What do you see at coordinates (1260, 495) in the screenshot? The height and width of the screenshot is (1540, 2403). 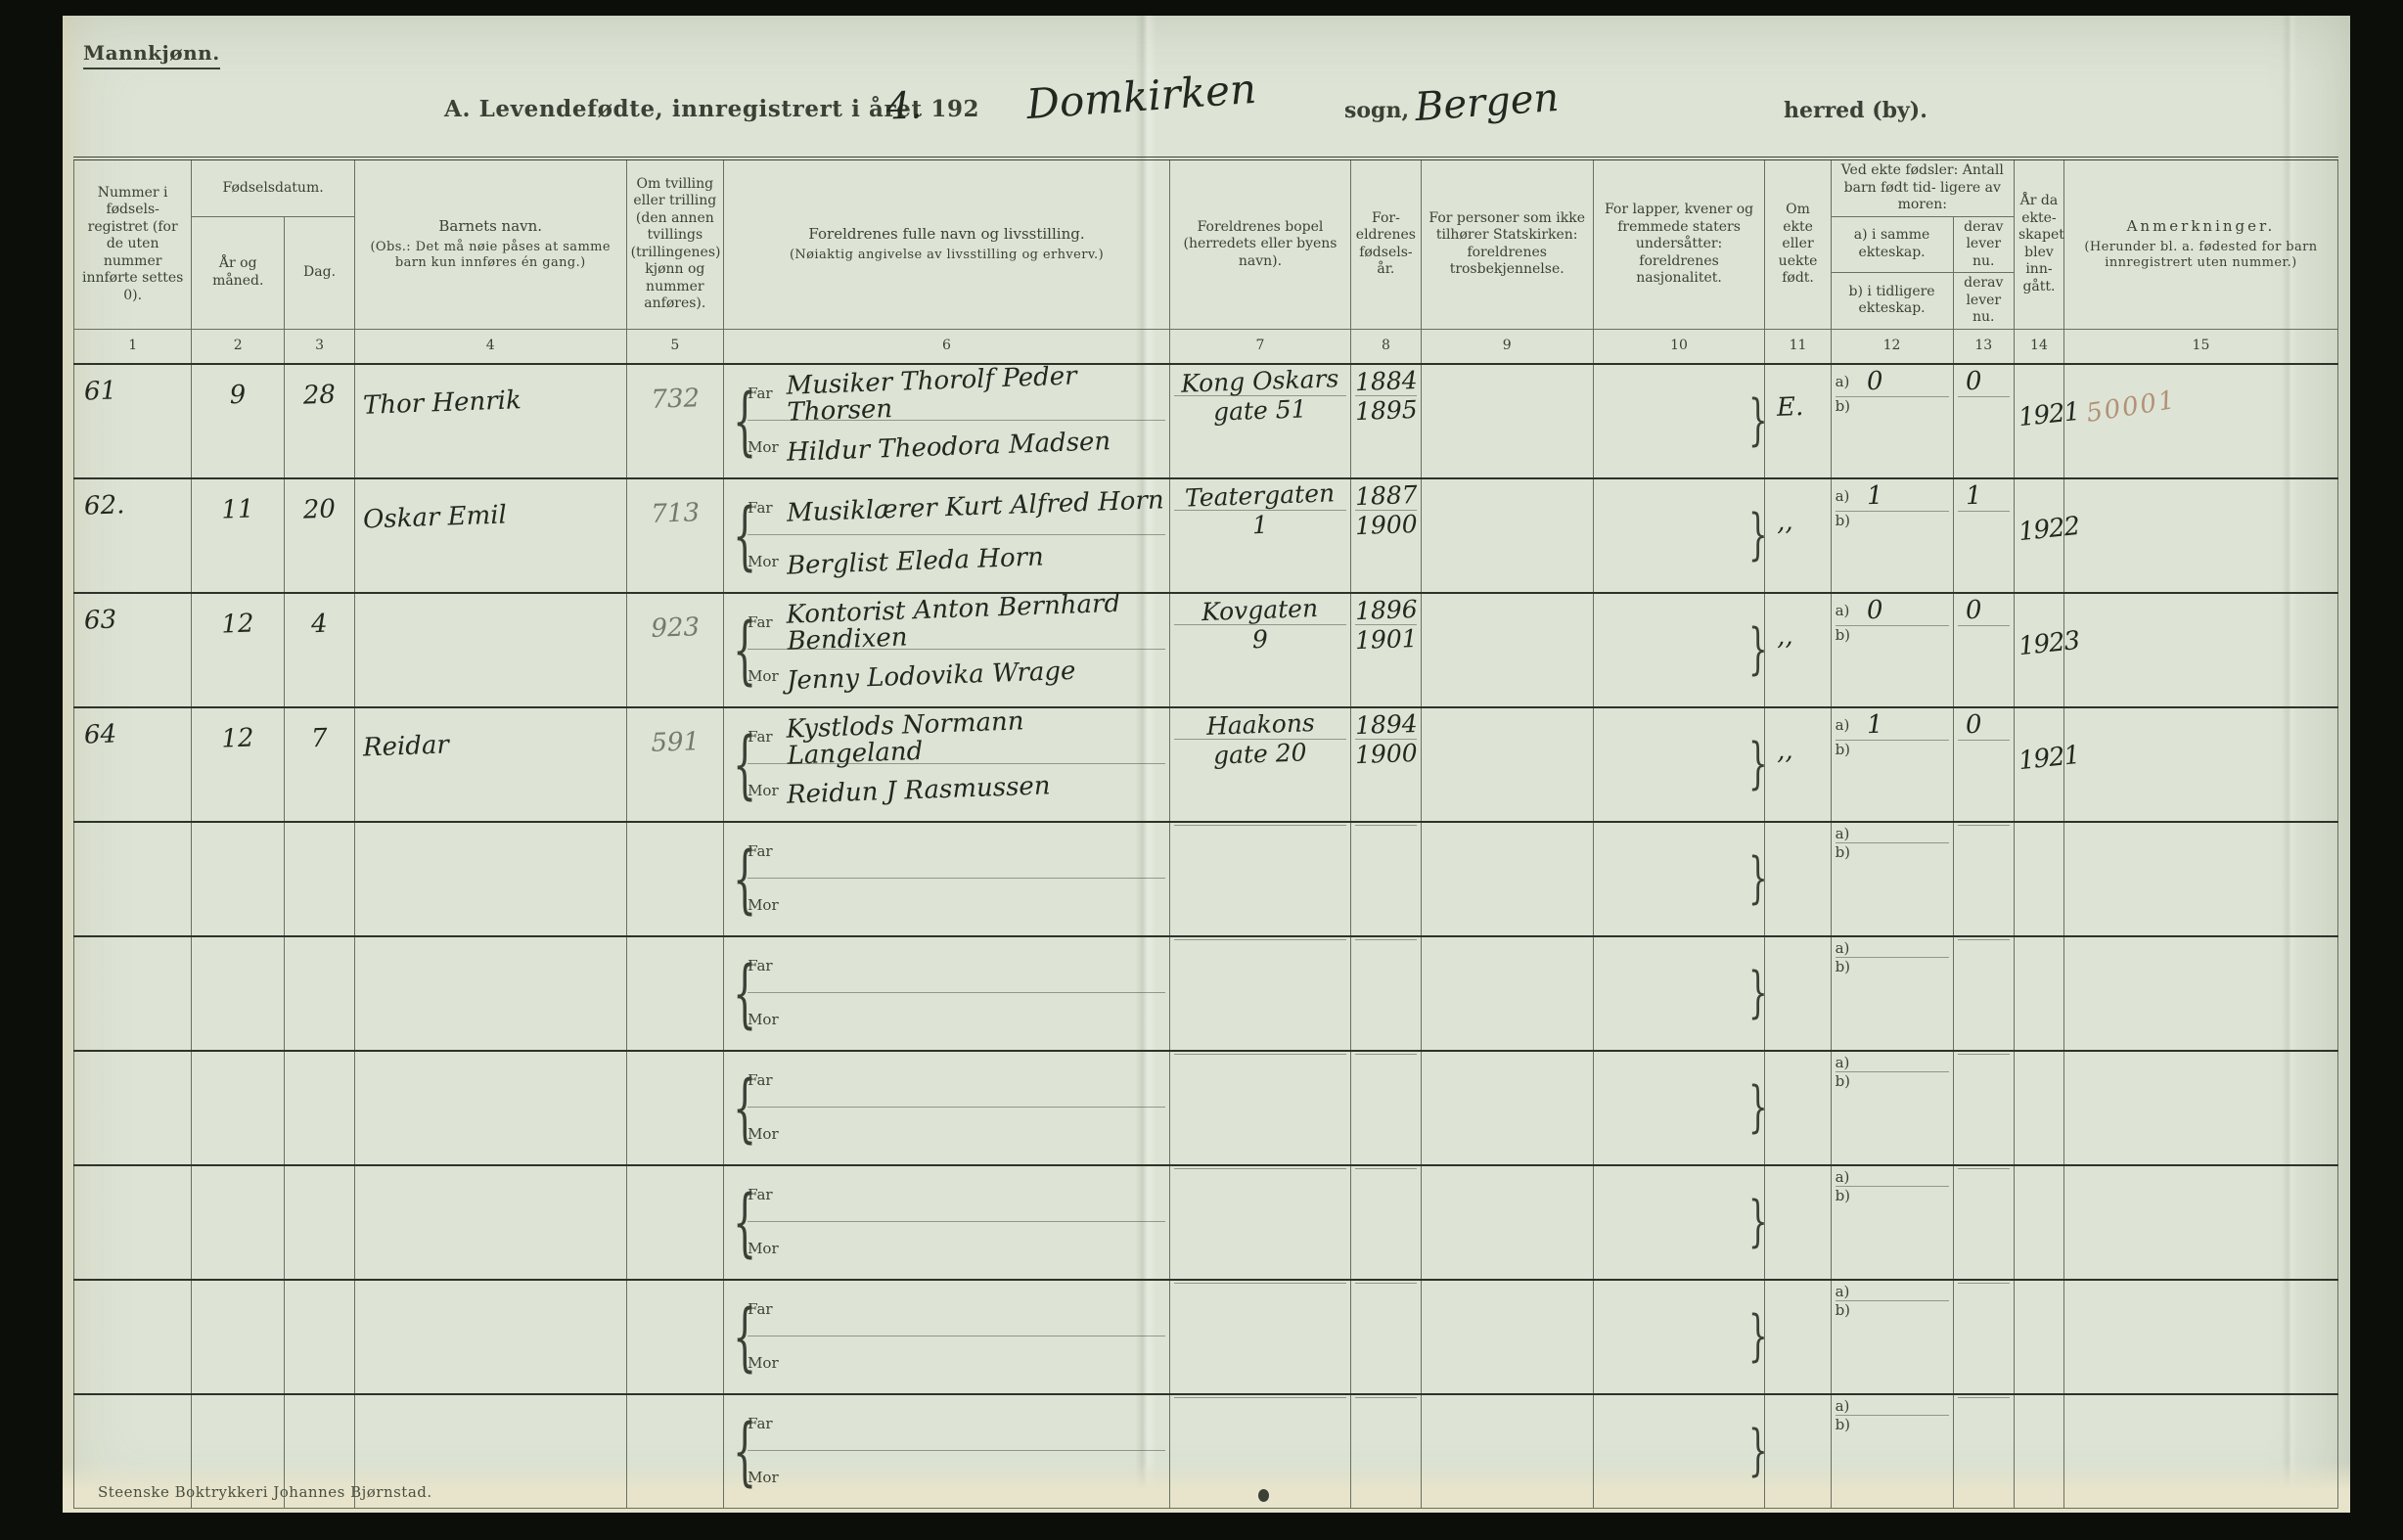 I see `residence-line1: Teatergaten` at bounding box center [1260, 495].